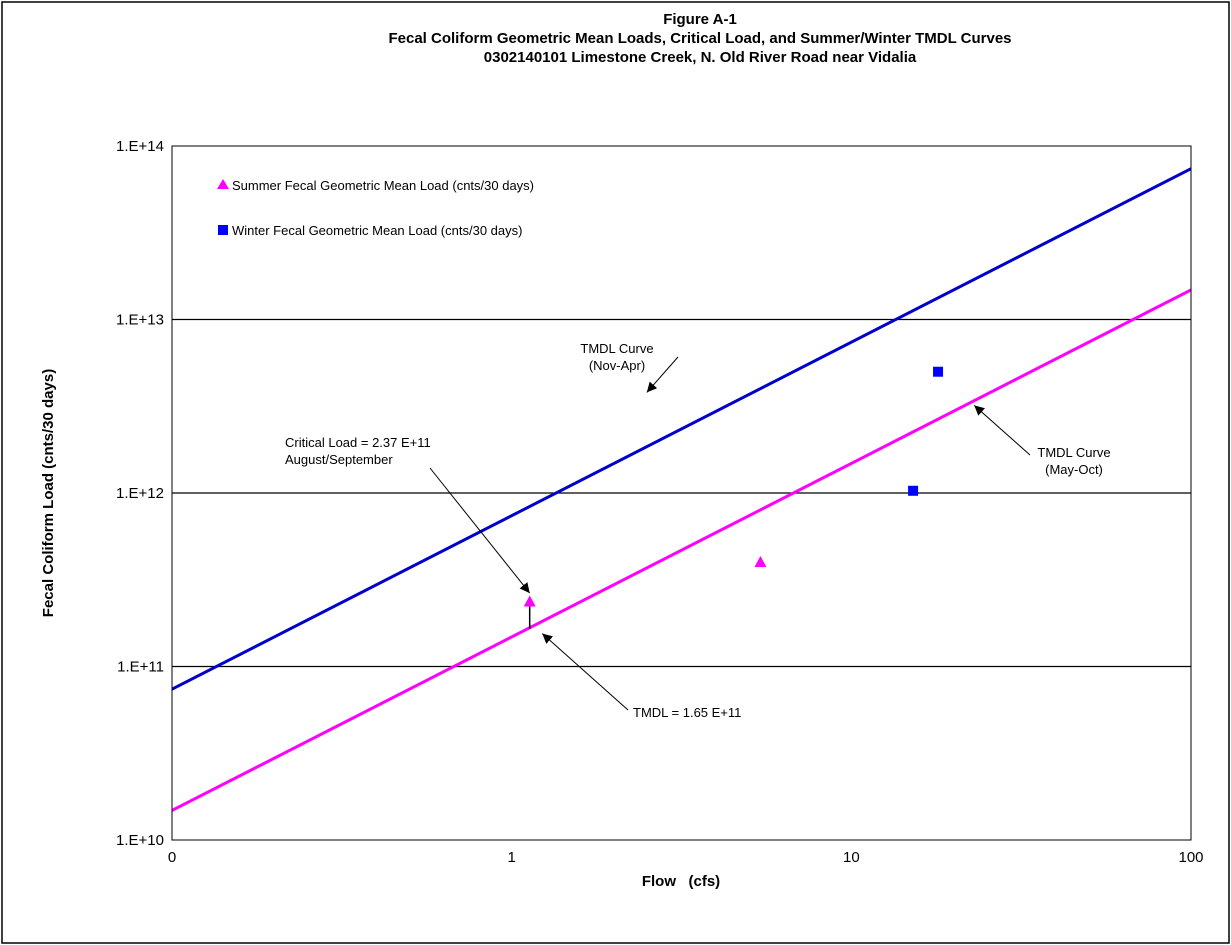 This screenshot has width=1231, height=945. Describe the element at coordinates (1074, 469) in the screenshot. I see `annotation-may-oct-line-2: (May-Oct)` at that location.